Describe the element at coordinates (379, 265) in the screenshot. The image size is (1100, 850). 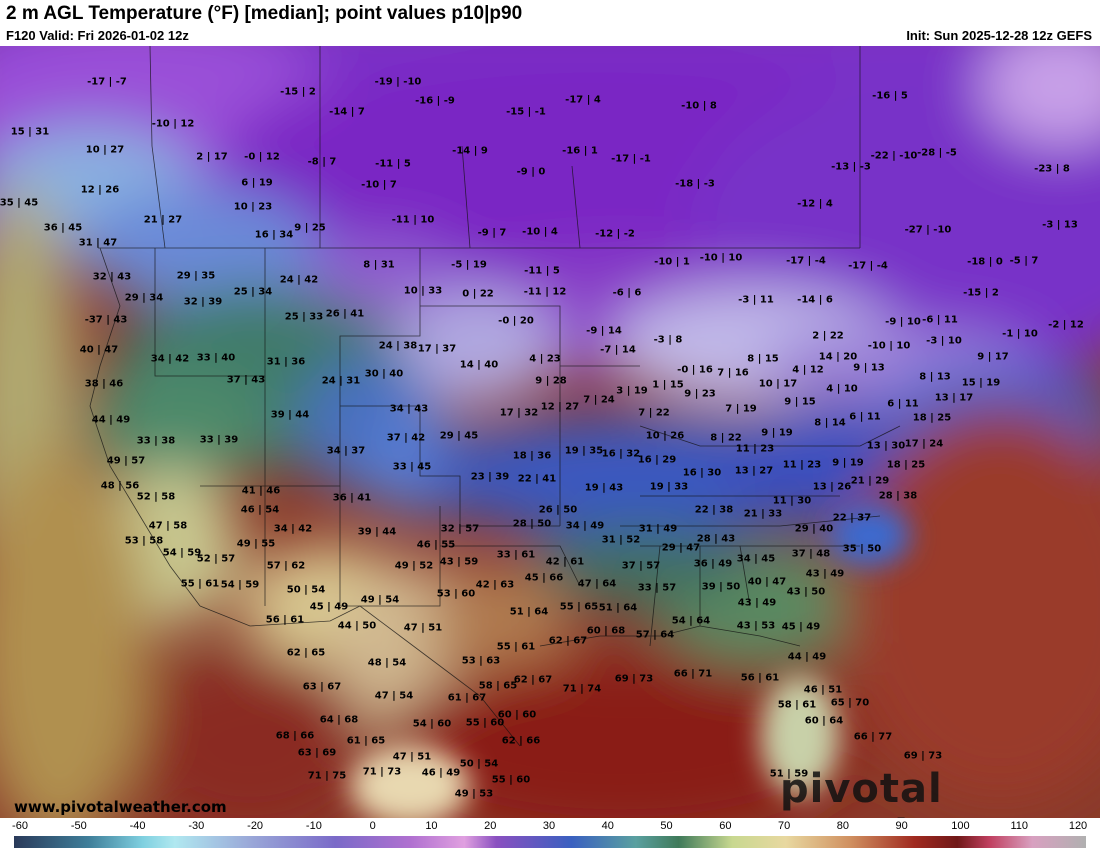
I see `point-value-label: 8 | 31` at that location.